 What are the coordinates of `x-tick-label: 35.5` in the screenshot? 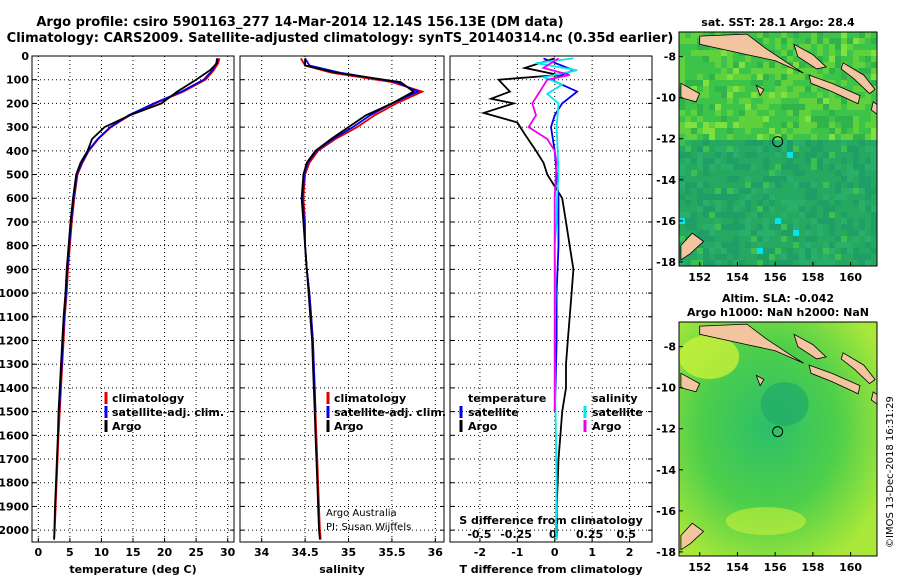 It's located at (391, 552).